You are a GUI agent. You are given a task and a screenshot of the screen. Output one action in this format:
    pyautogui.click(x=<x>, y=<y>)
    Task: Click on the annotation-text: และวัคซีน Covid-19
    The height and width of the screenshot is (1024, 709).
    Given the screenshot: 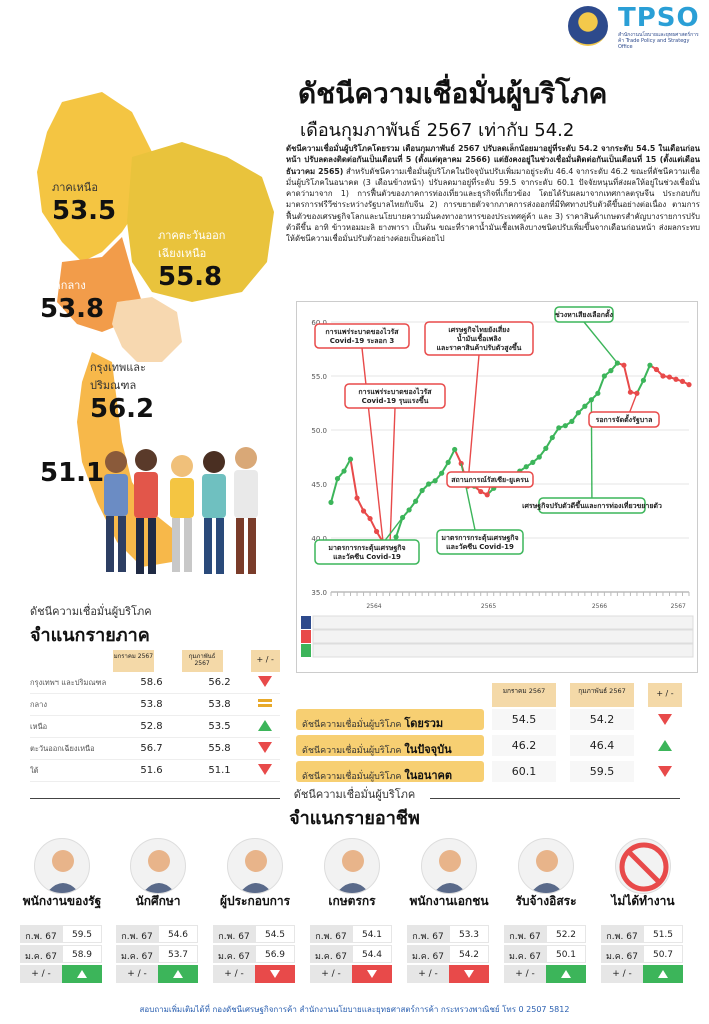 What is the action you would take?
    pyautogui.click(x=480, y=547)
    